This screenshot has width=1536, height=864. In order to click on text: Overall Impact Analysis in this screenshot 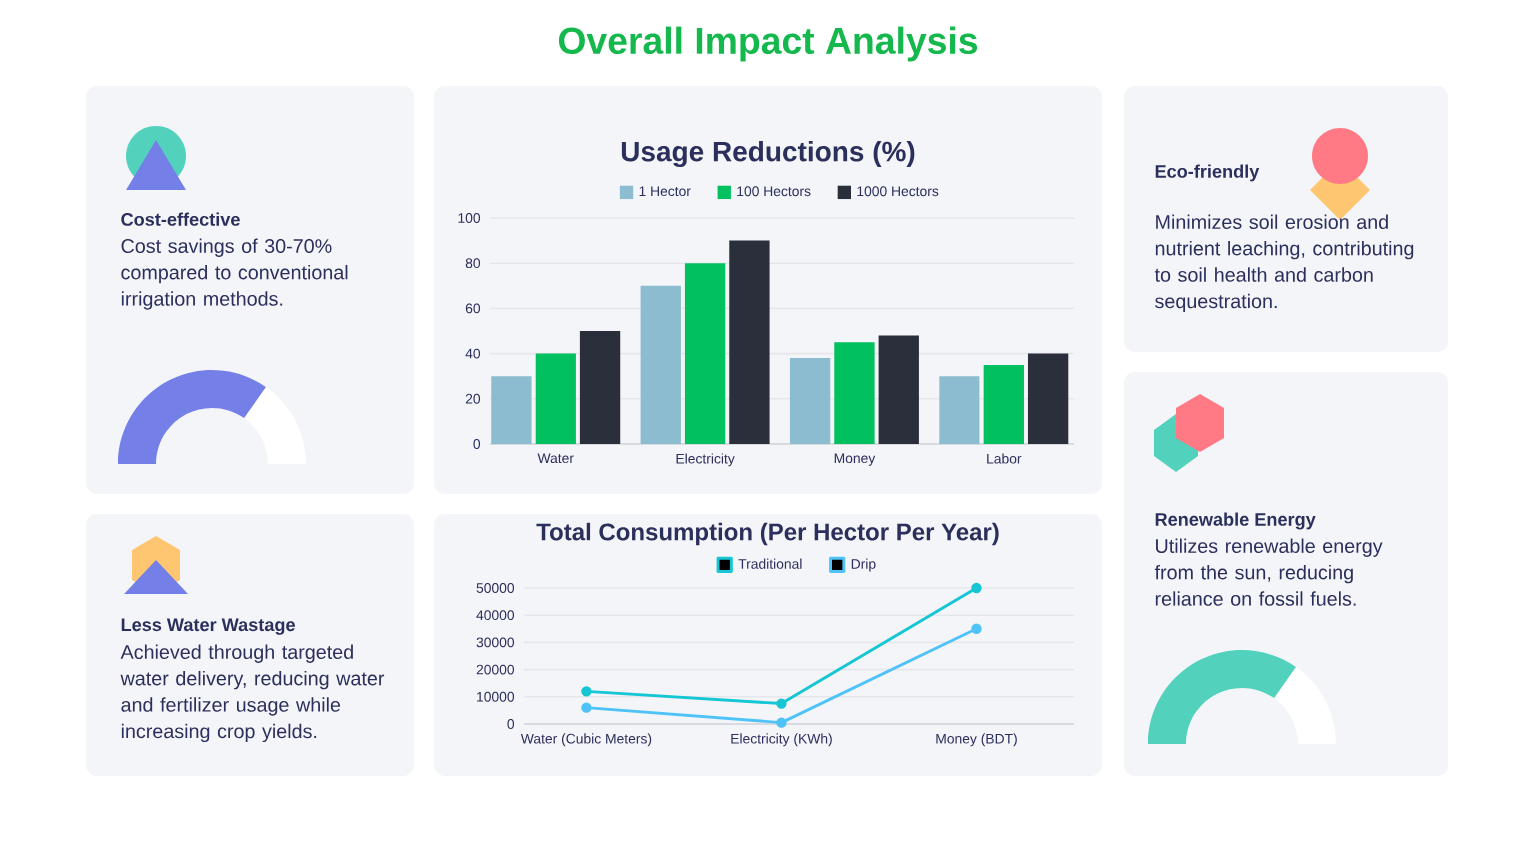, I will do `click(768, 44)`.